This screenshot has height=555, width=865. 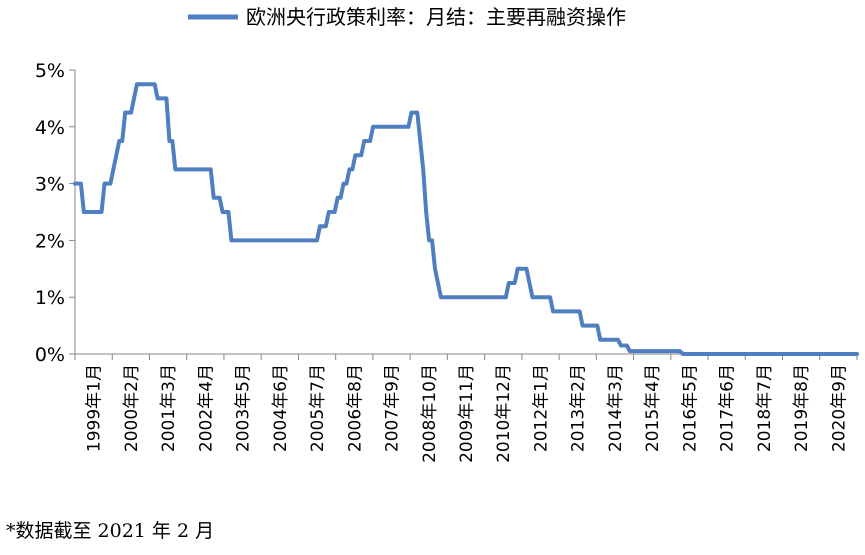 I want to click on x-tick-label: 2017年6月, so click(x=728, y=408).